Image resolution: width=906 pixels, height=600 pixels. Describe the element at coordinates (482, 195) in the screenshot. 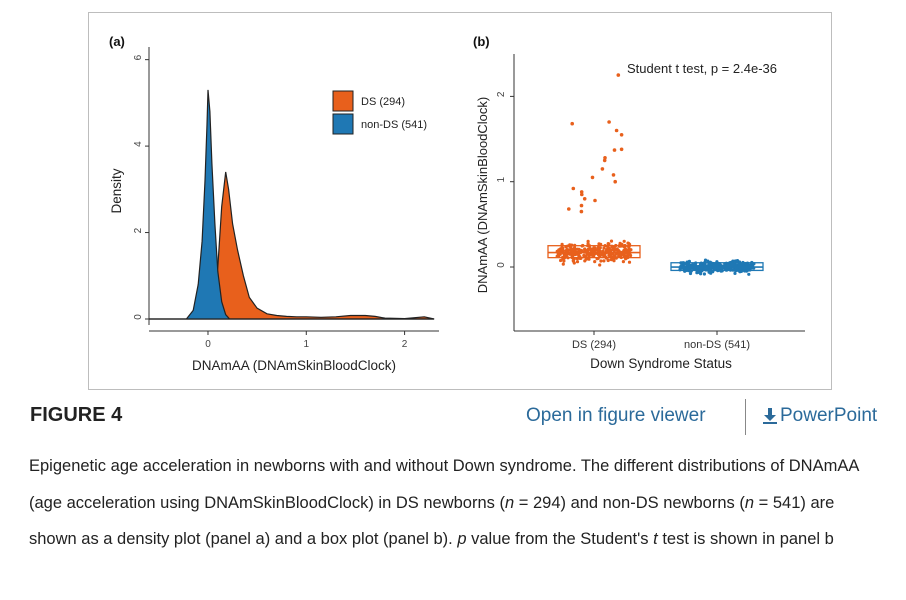

I see `panel-b-y-label: DNAmAA (DNAmSkinBloodClock)` at that location.